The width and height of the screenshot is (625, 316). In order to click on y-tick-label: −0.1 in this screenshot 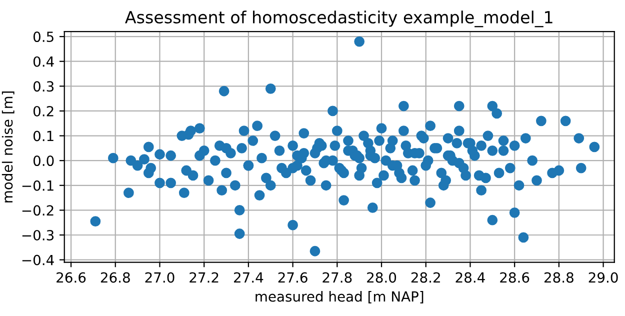, I will do `click(38, 185)`.